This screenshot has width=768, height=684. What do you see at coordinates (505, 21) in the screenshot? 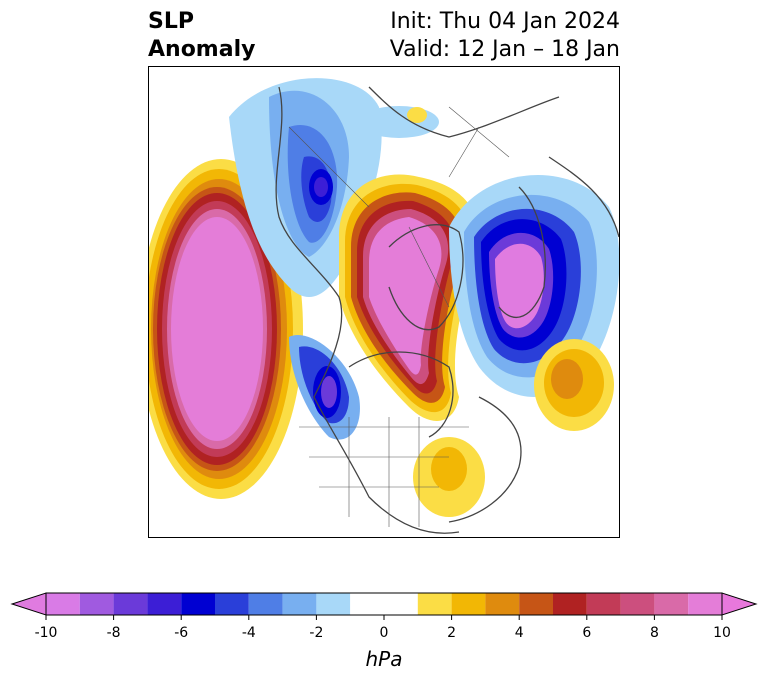
I see `title-init-date: Init: Thu 04 Jan 2024` at bounding box center [505, 21].